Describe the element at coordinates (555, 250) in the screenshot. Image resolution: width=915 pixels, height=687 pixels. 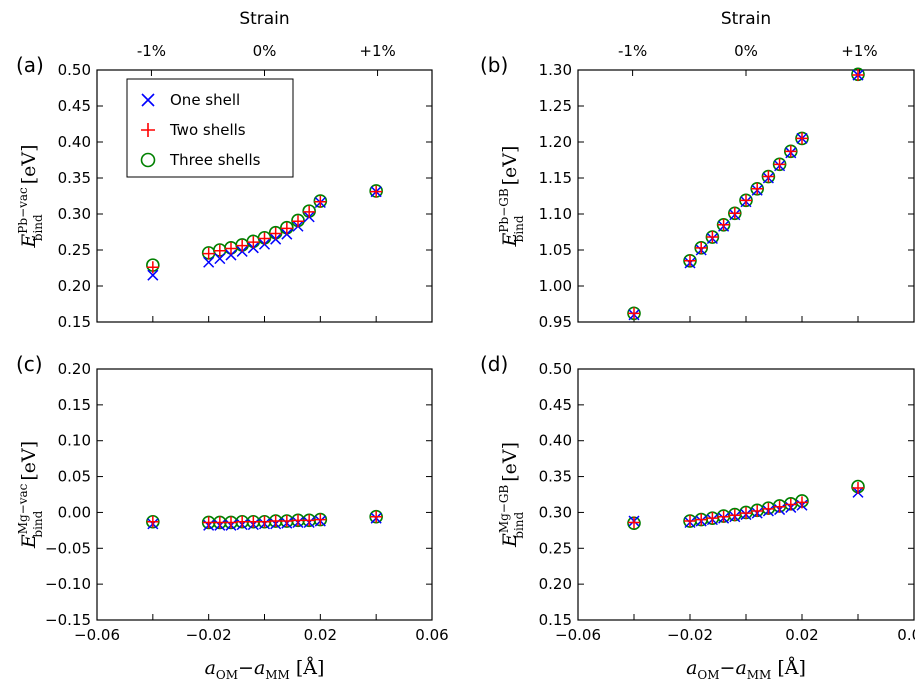
I see `y-tick-label: 1.05` at that location.